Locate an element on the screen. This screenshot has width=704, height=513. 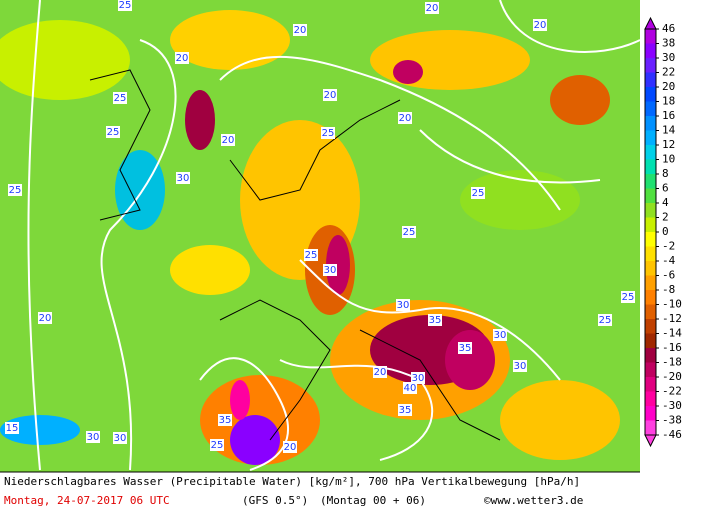
colorbar-label: 4 is located at coordinates (665, 202).